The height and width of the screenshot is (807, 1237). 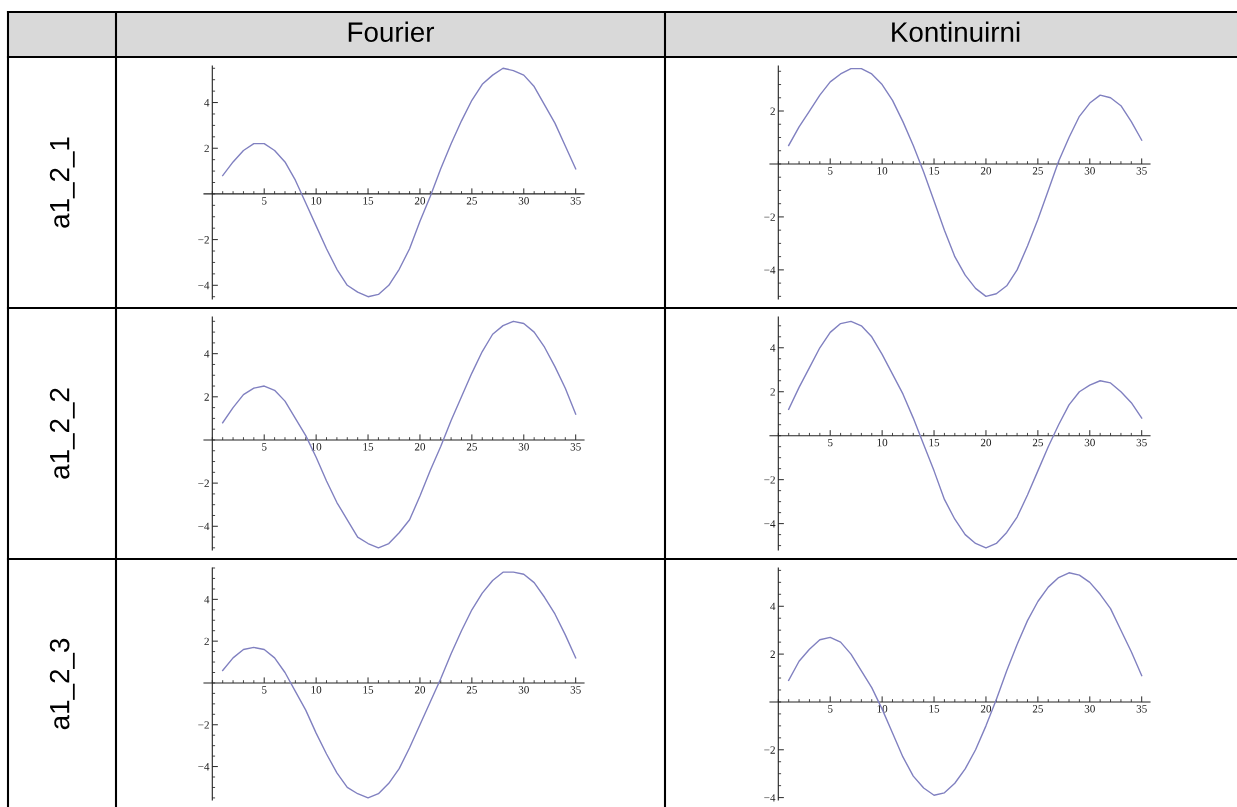 I want to click on y-axis-title: a1_2_2, so click(x=62, y=433).